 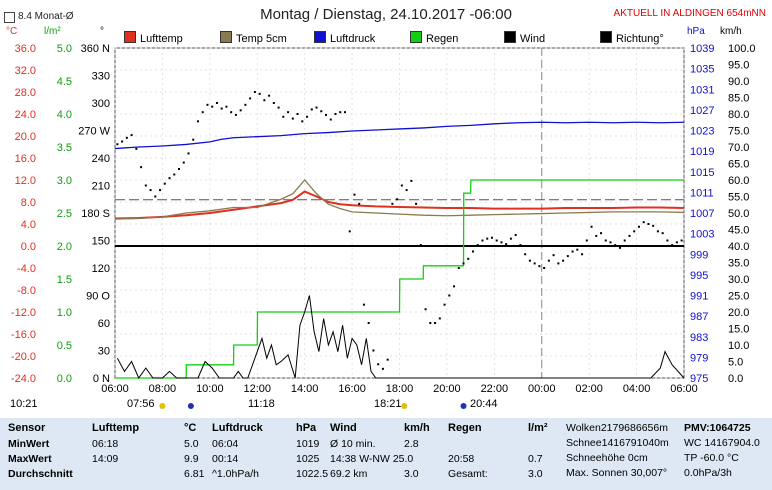 What do you see at coordinates (738, 313) in the screenshot?
I see `wind-tick-label: 20.0` at bounding box center [738, 313].